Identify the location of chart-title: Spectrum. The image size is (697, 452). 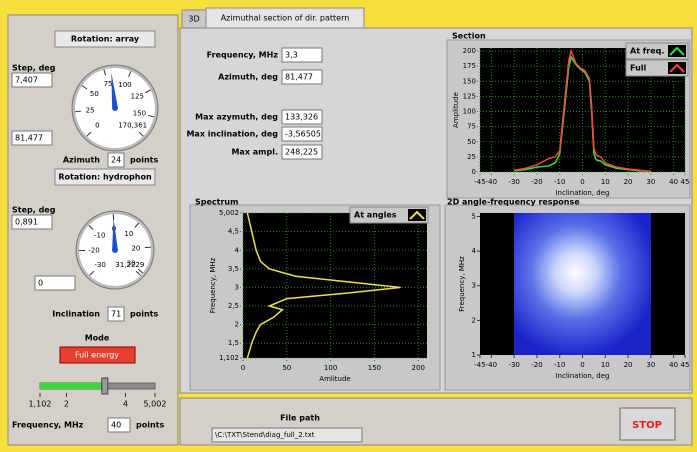
(216, 202).